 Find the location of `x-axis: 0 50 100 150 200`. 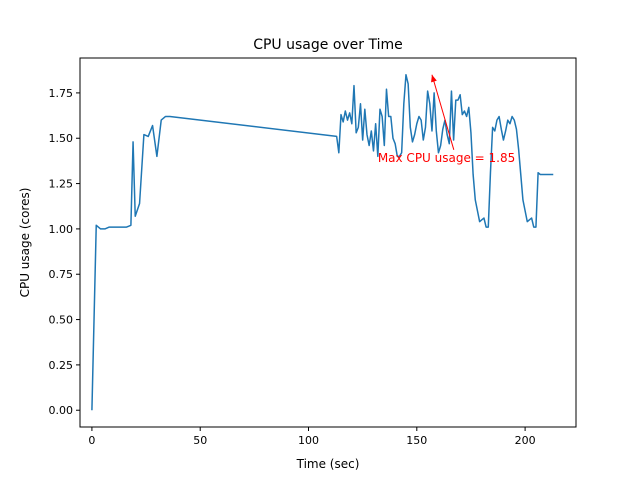

x-axis: 0 50 100 150 200 is located at coordinates (312, 437).